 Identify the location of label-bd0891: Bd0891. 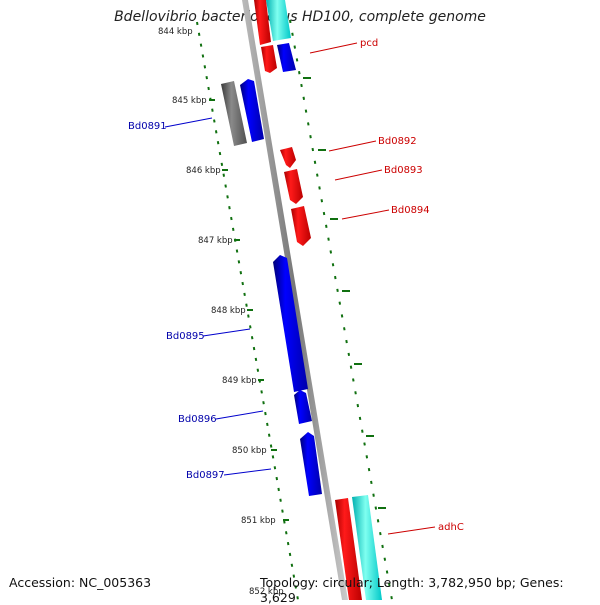
(147, 126).